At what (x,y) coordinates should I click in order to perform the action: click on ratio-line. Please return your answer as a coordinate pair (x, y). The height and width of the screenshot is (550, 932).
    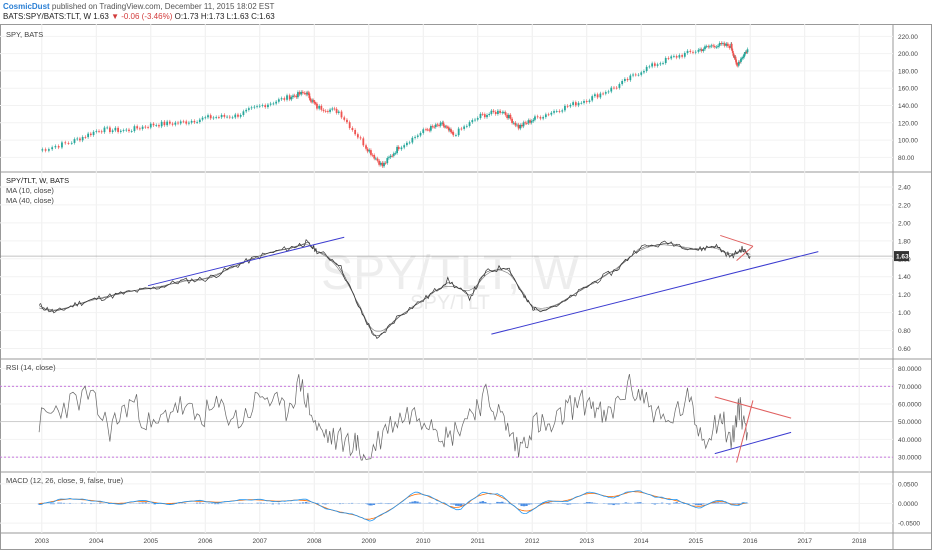
    Looking at the image, I should click on (394, 289).